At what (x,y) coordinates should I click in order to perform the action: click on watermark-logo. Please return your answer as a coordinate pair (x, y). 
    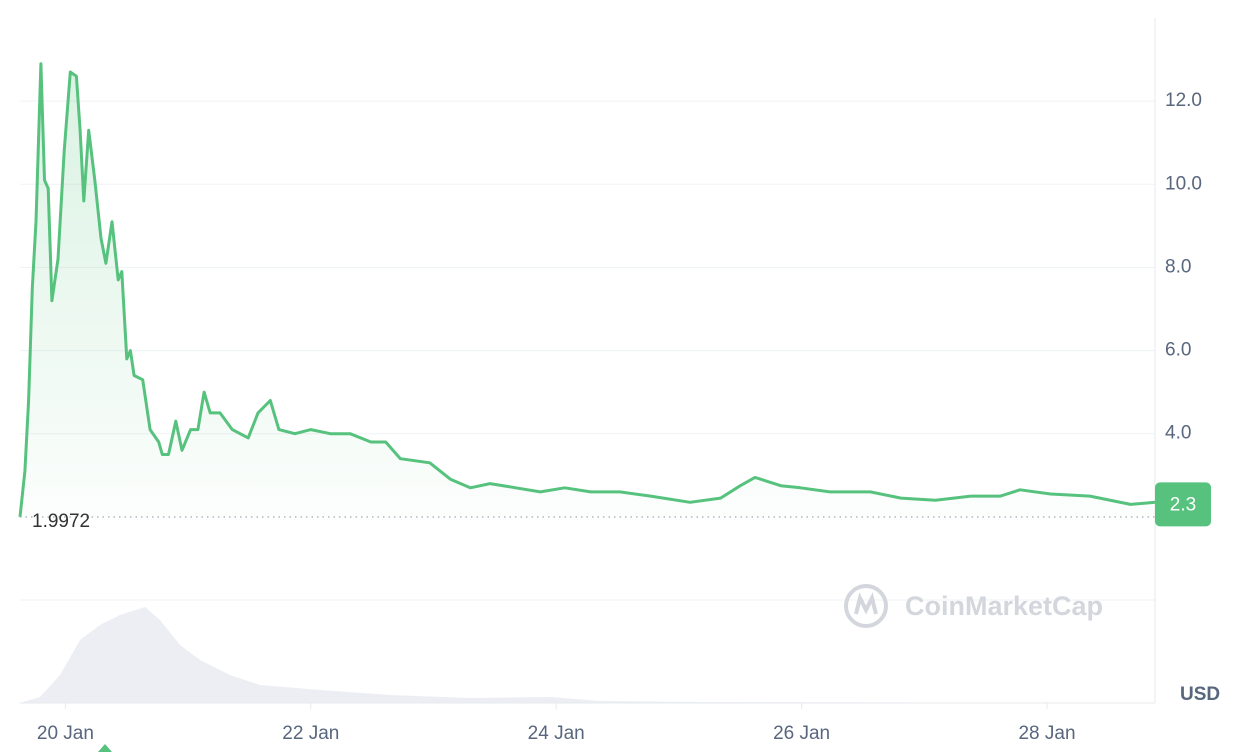
    Looking at the image, I should click on (866, 606).